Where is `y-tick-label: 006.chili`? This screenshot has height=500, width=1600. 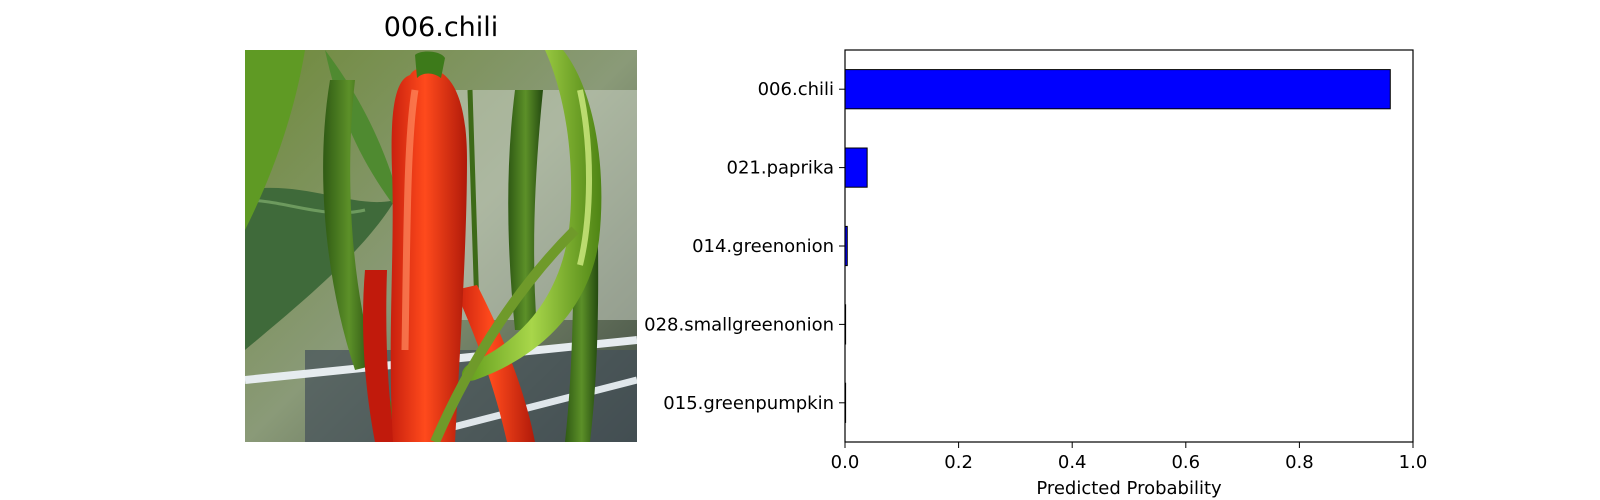
y-tick-label: 006.chili is located at coordinates (796, 89).